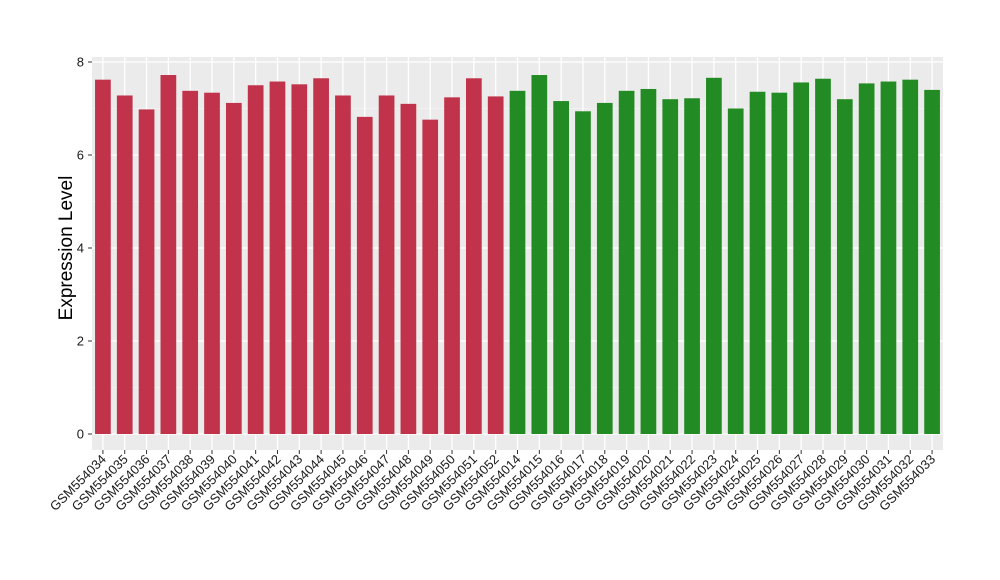 The height and width of the screenshot is (580, 1000). I want to click on y-tick-label: 2, so click(80, 341).